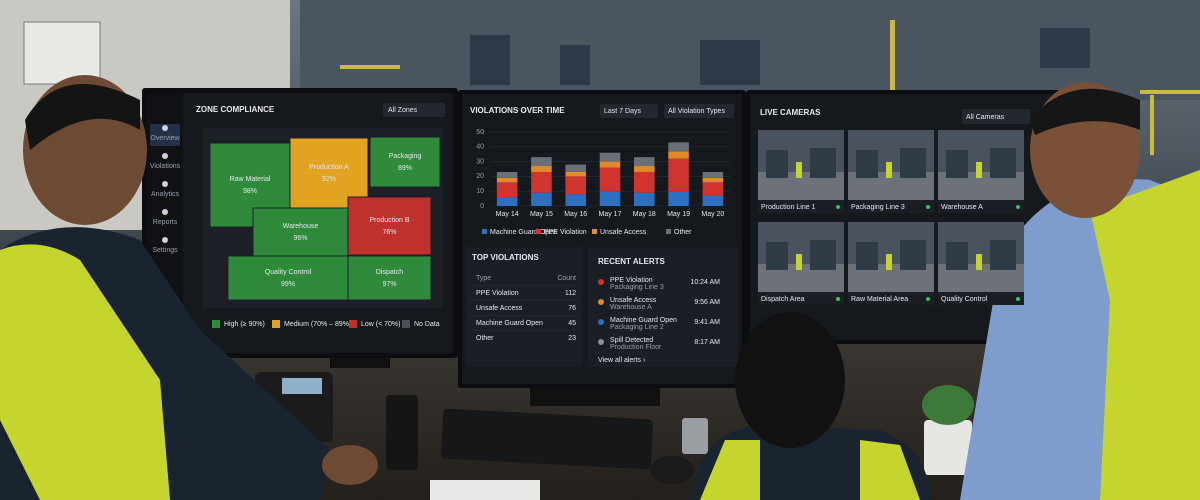 Image resolution: width=1200 pixels, height=500 pixels. I want to click on filter-label: All Zones, so click(403, 110).